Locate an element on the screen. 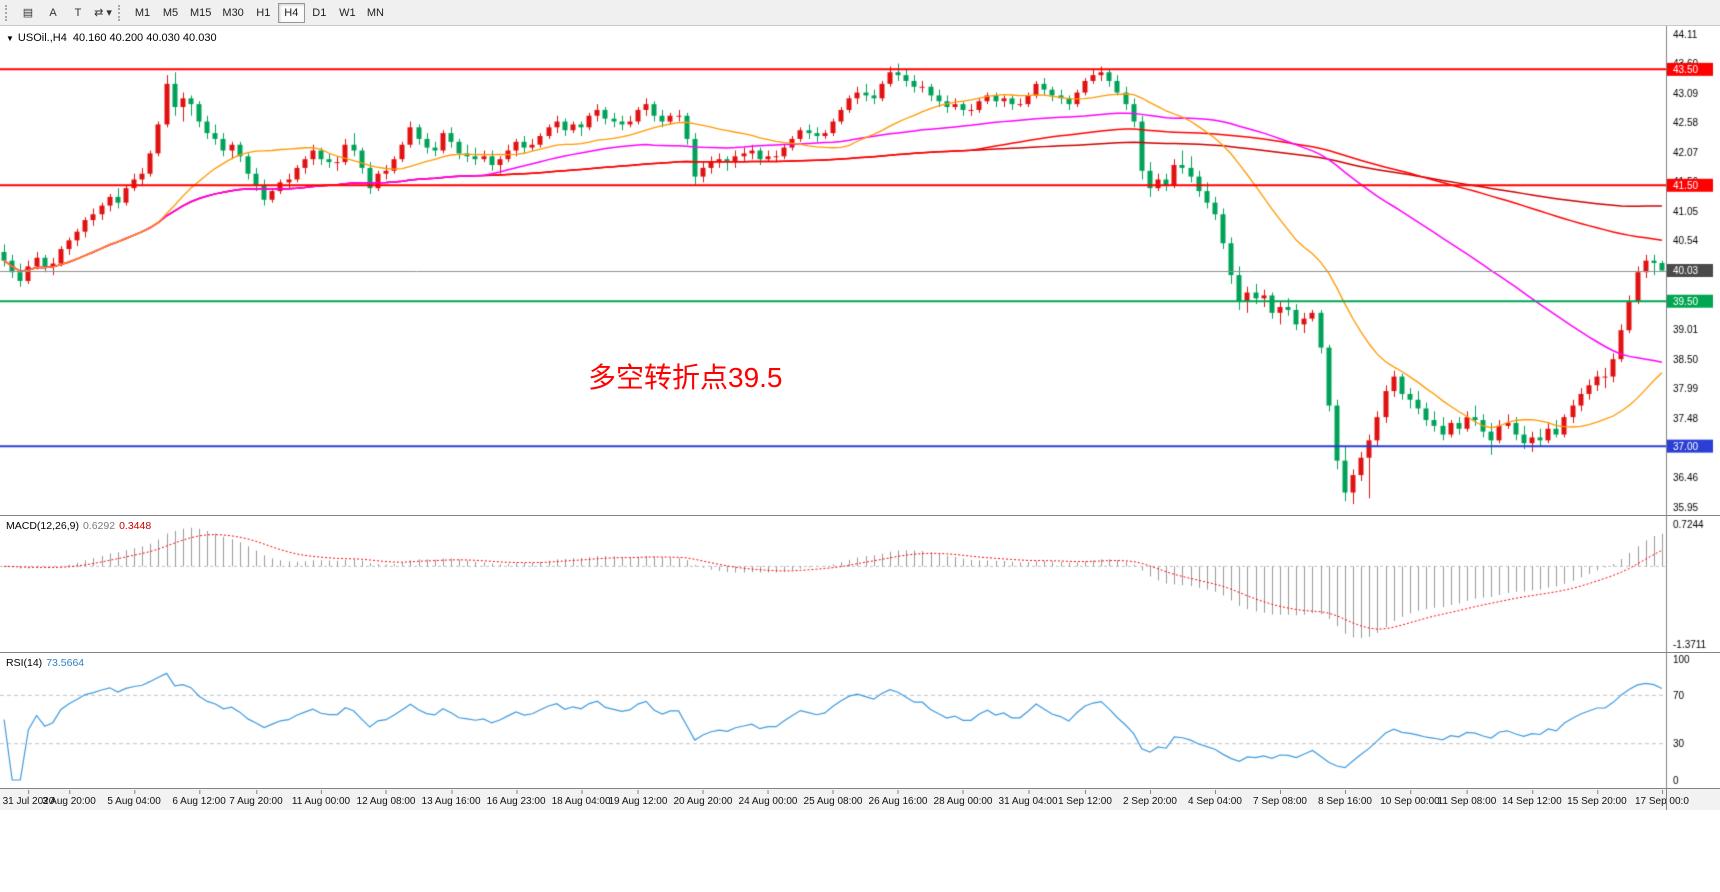 This screenshot has width=1720, height=892. time-axis-label: 1 Sep 12:00 is located at coordinates (1084, 798).